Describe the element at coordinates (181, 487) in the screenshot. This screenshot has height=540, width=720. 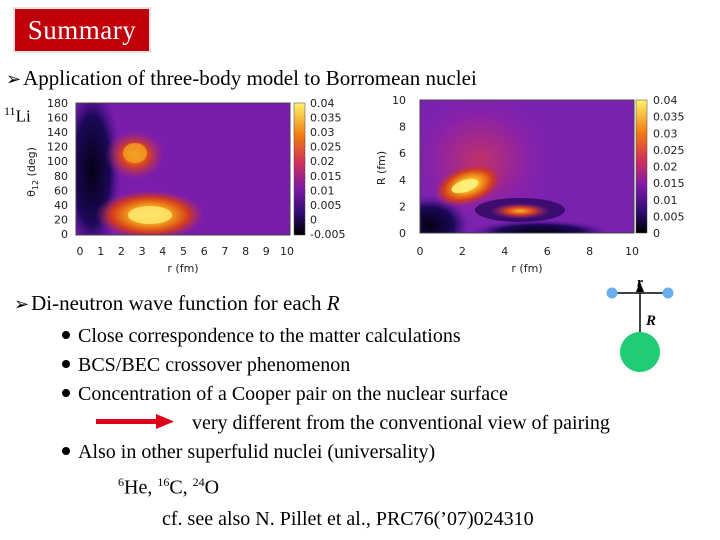
I see `nucleus-symbol: C,` at that location.